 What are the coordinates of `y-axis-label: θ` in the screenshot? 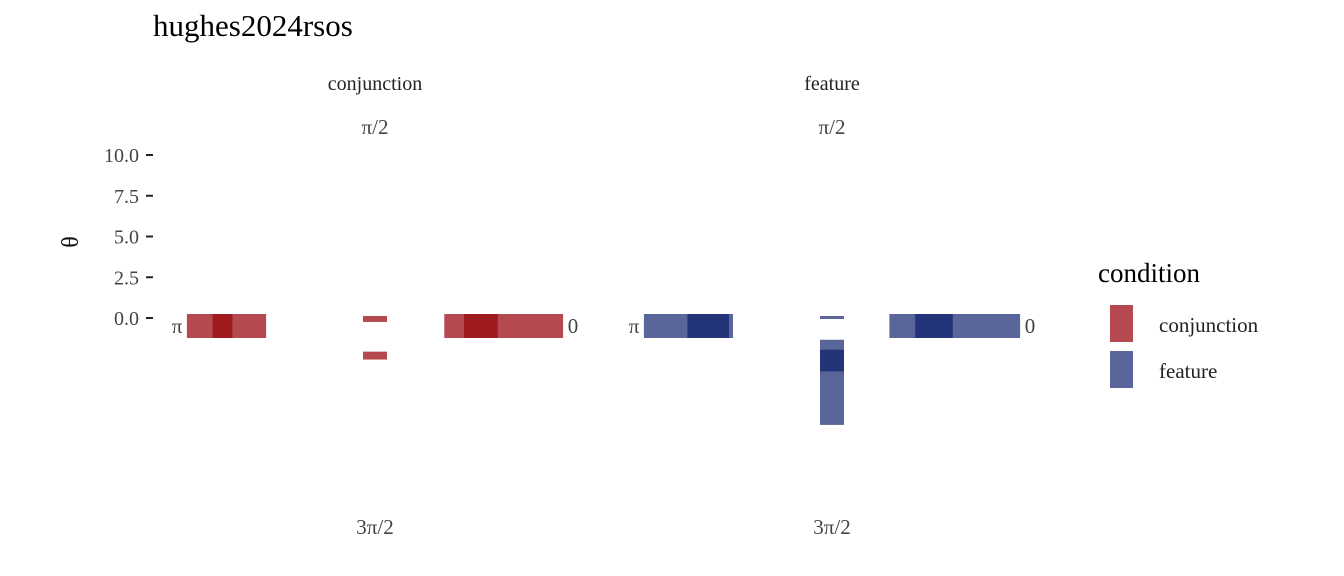 It's located at (71, 242).